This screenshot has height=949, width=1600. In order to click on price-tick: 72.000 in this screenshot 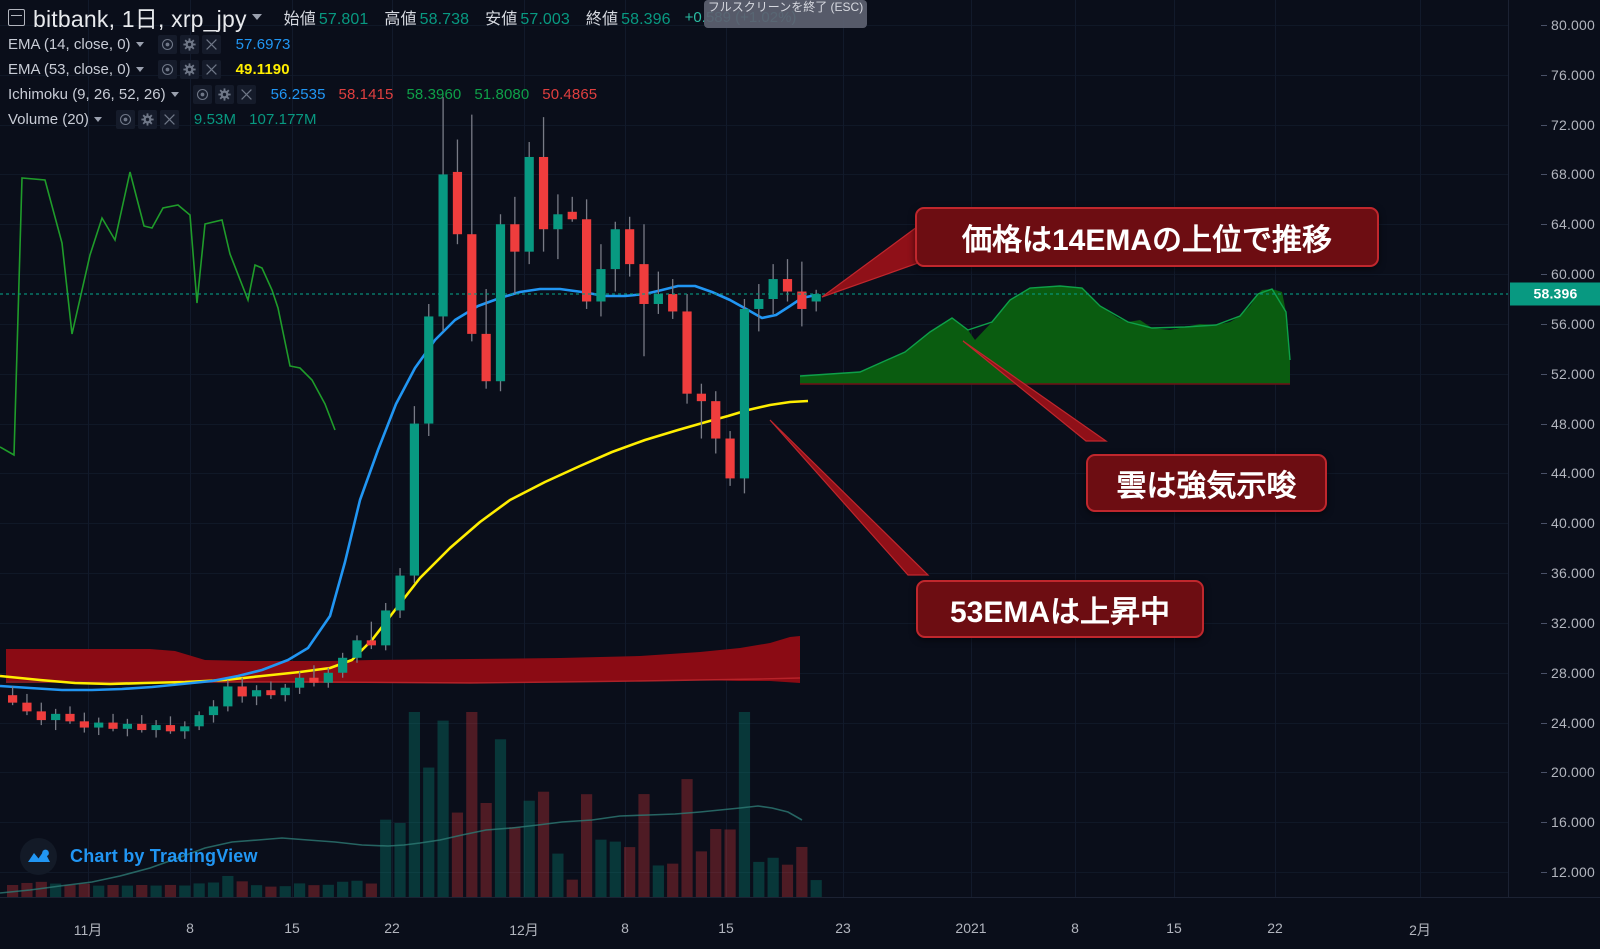, I will do `click(1567, 124)`.